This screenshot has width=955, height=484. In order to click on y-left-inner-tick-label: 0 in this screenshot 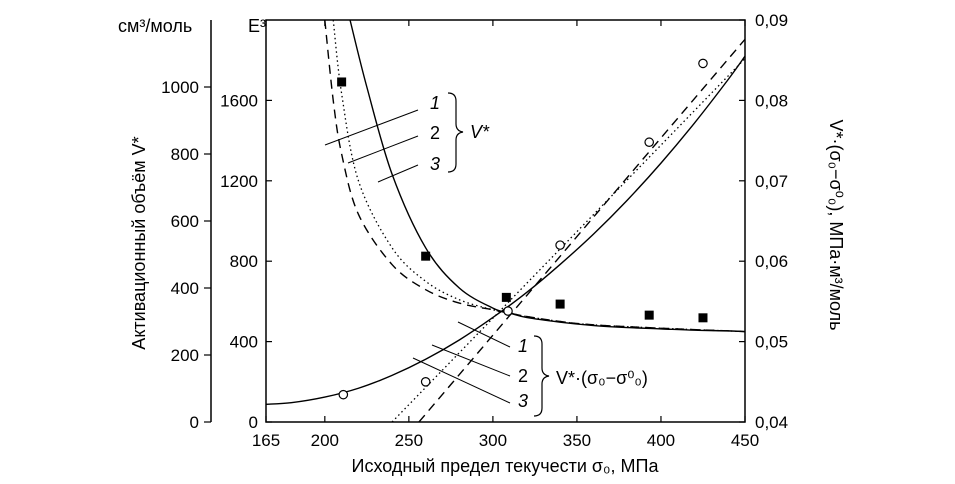, I will do `click(253, 422)`.